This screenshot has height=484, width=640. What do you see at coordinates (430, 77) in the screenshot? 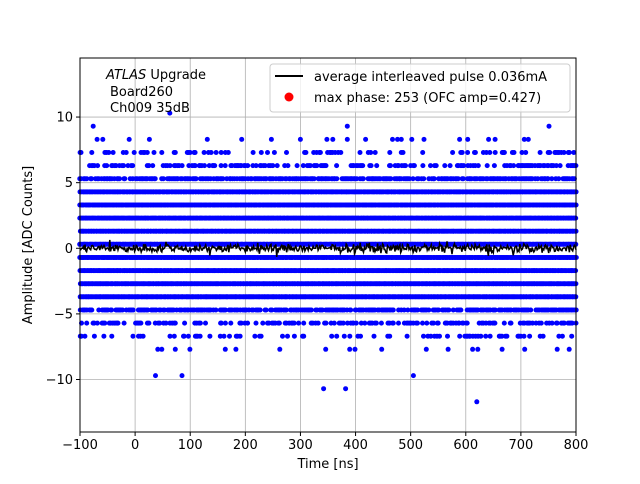
I see `legend-entry-pulse: average interleaved pulse 0.036mA` at bounding box center [430, 77].